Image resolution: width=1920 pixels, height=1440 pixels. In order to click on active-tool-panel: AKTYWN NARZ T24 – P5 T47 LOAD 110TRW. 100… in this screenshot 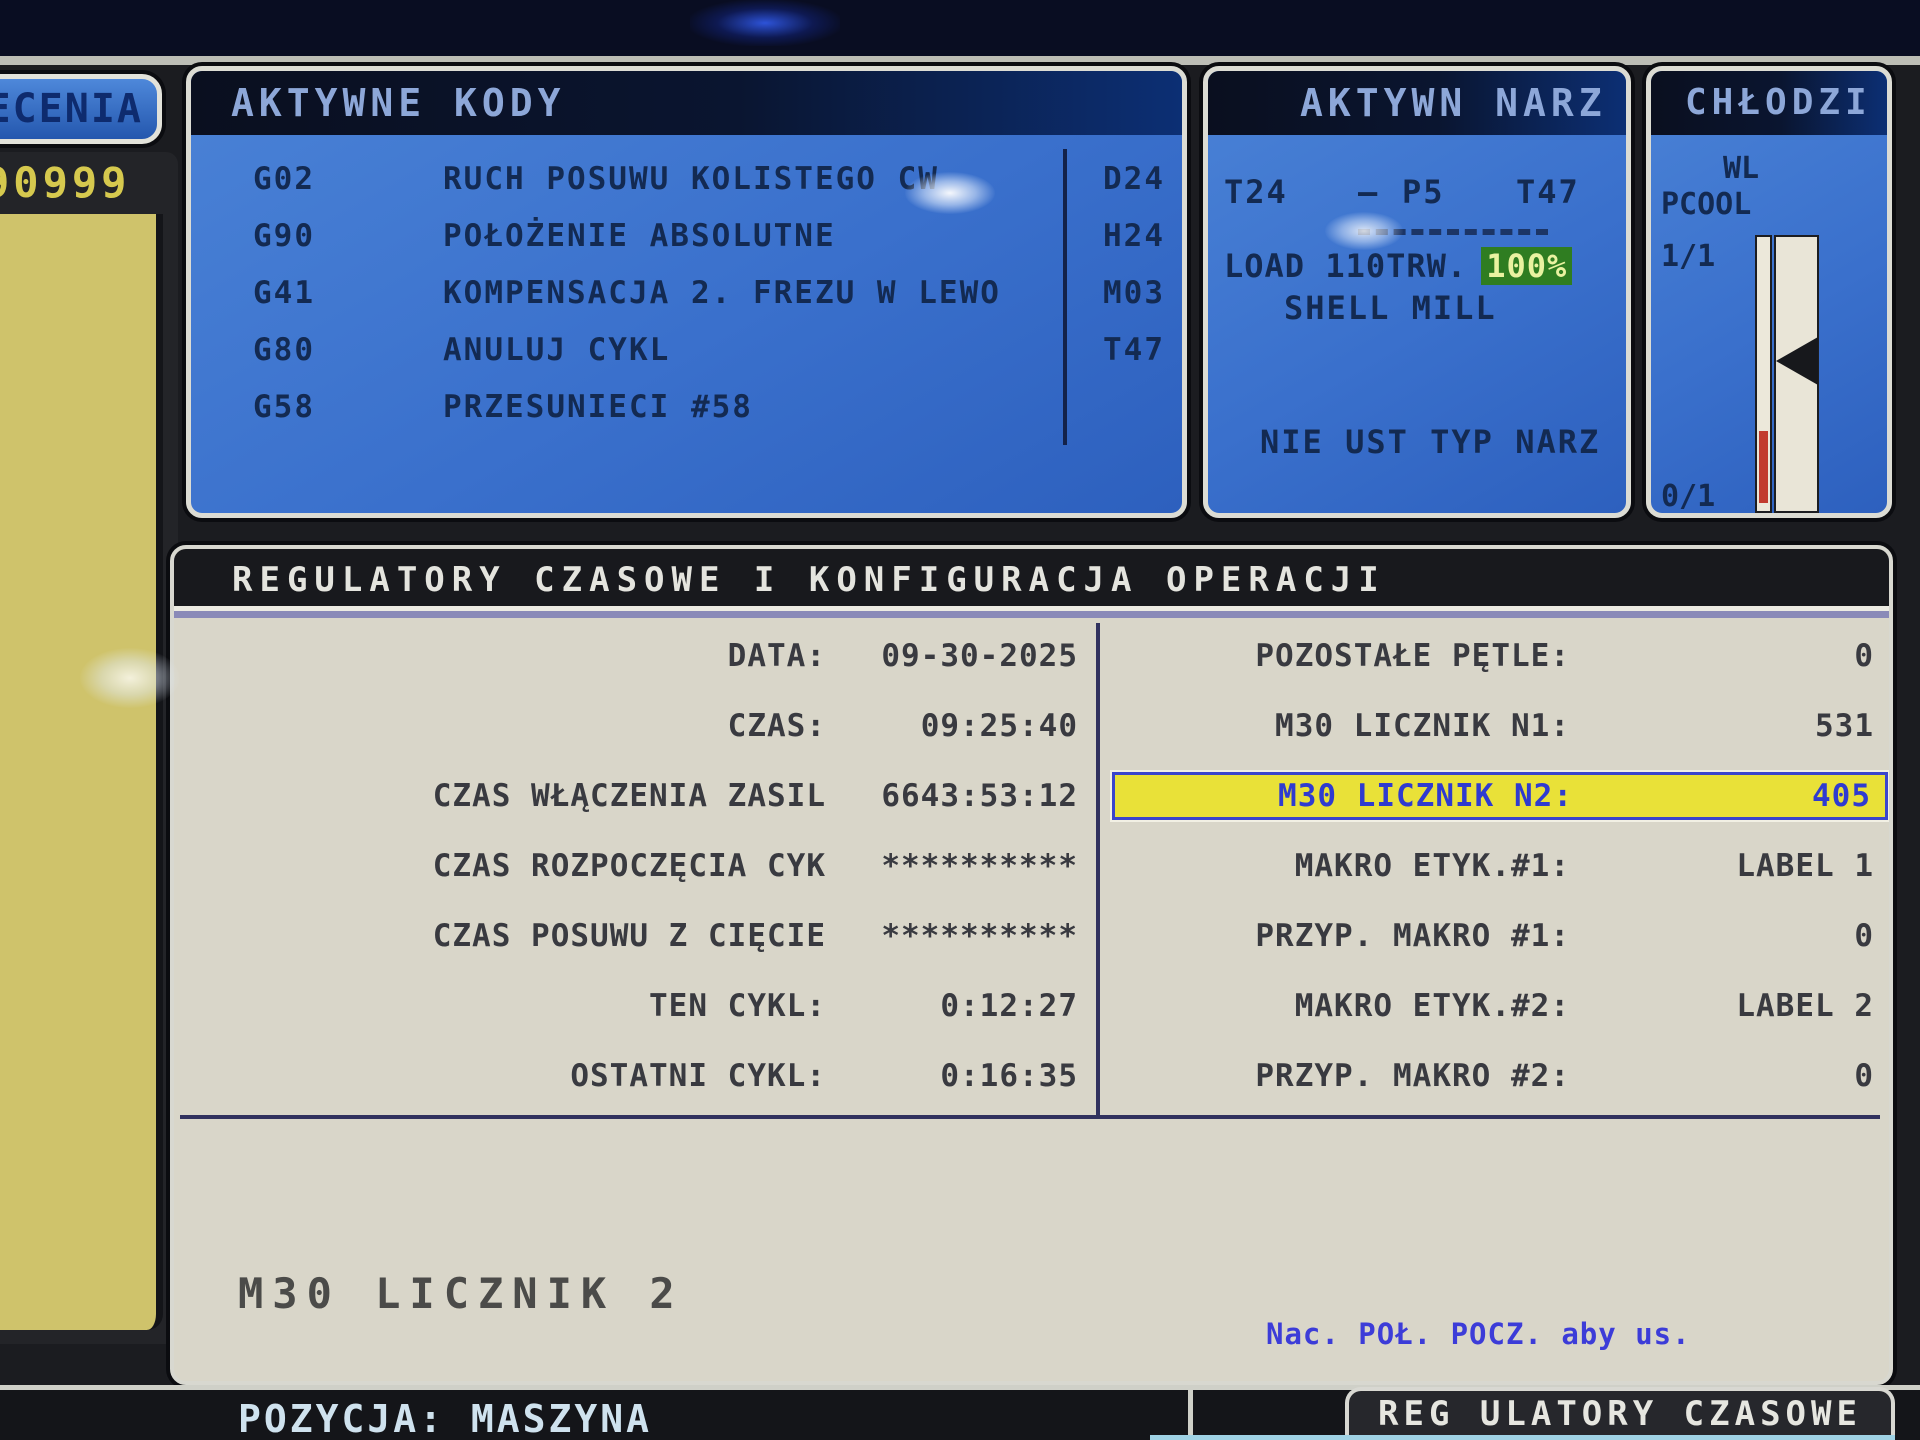, I will do `click(1417, 292)`.